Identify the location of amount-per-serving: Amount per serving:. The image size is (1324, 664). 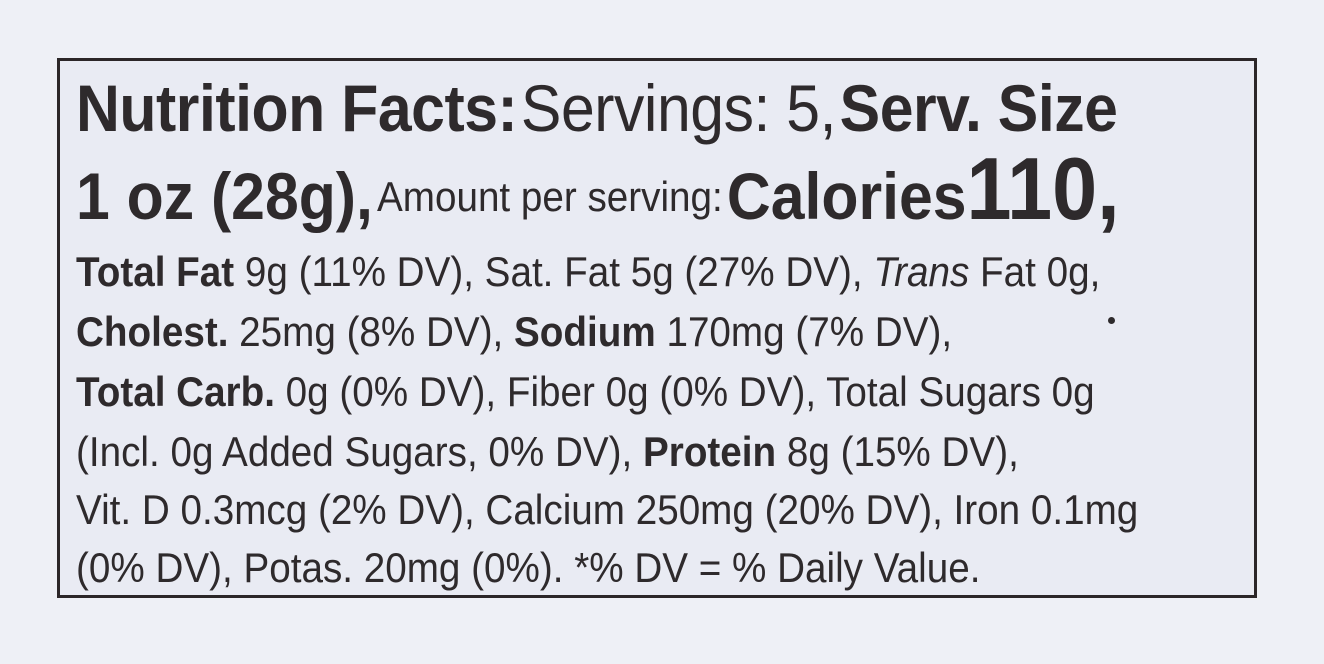
(549, 196).